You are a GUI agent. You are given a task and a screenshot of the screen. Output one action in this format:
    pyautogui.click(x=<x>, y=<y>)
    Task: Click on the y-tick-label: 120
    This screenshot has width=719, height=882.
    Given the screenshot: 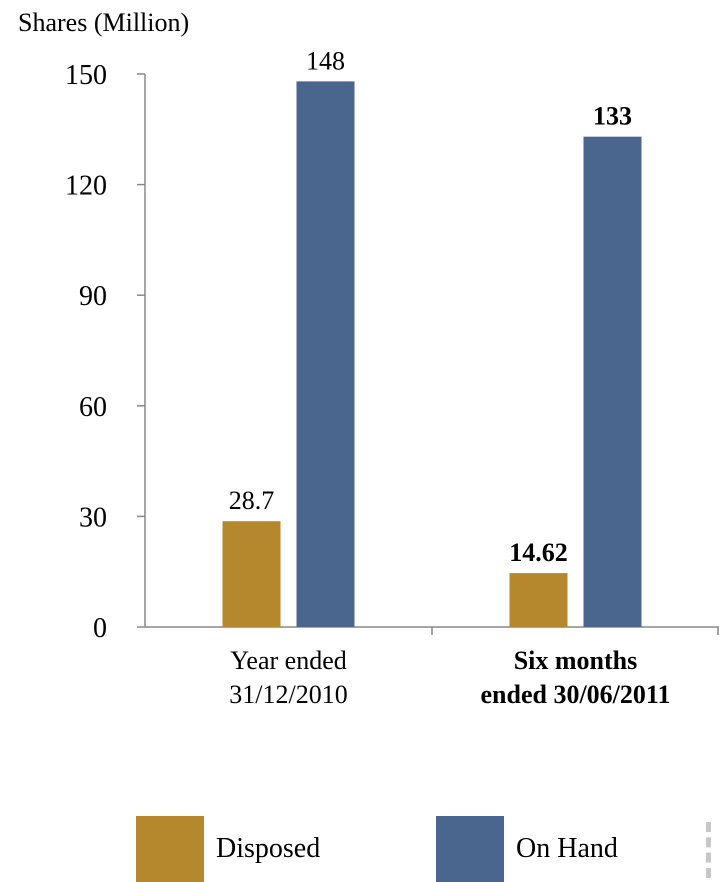 What is the action you would take?
    pyautogui.click(x=86, y=186)
    